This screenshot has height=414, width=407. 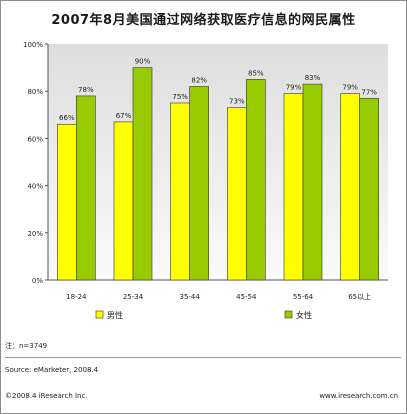 I want to click on divider, so click(x=203, y=357).